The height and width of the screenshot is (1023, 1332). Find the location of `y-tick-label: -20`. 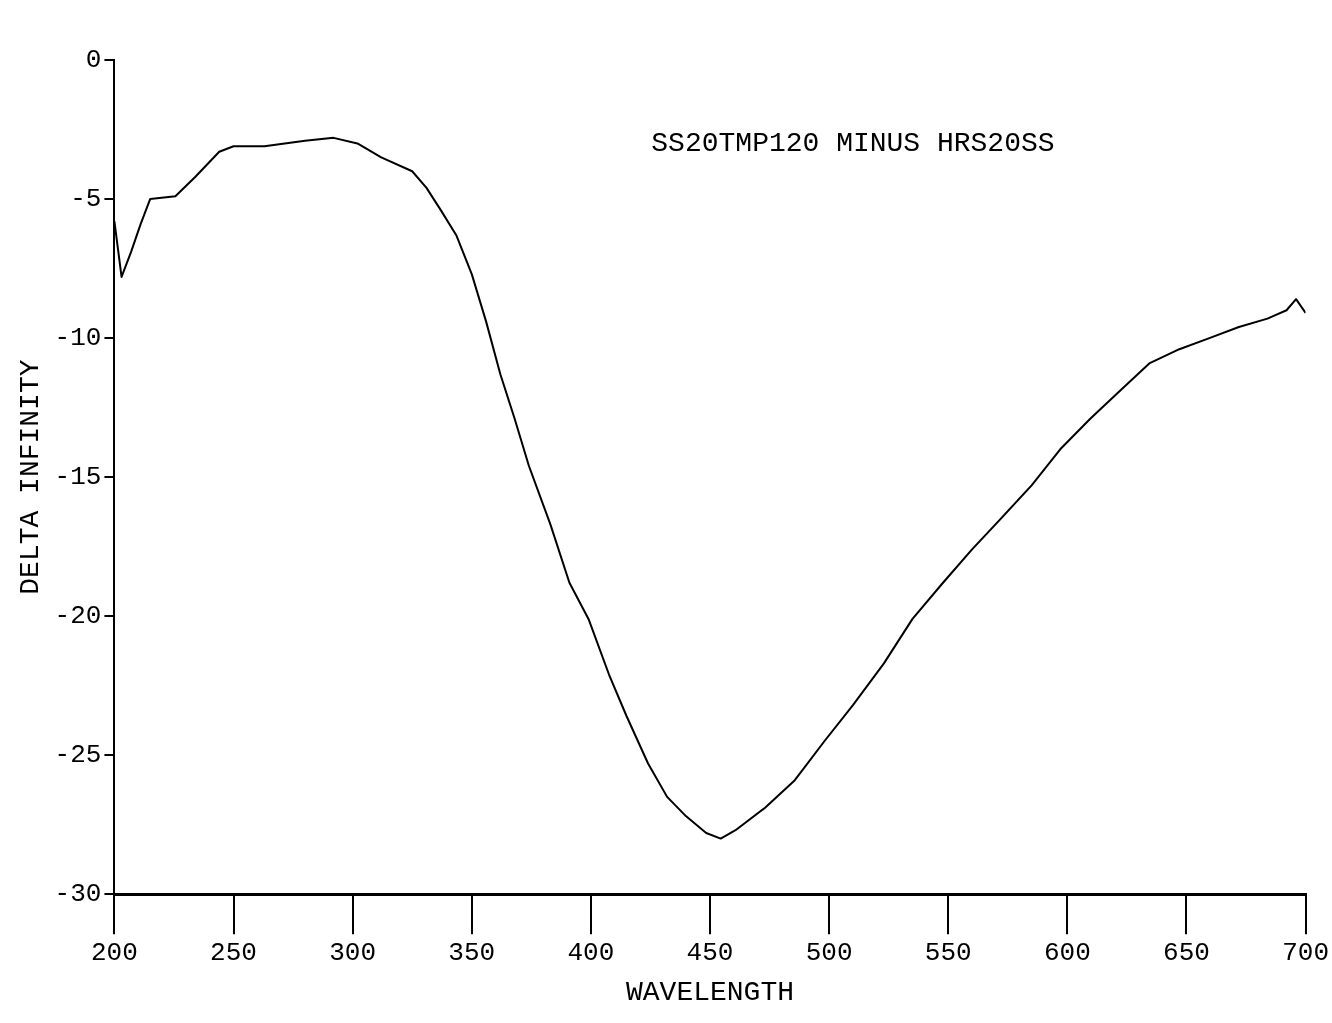

y-tick-label: -20 is located at coordinates (78, 616).